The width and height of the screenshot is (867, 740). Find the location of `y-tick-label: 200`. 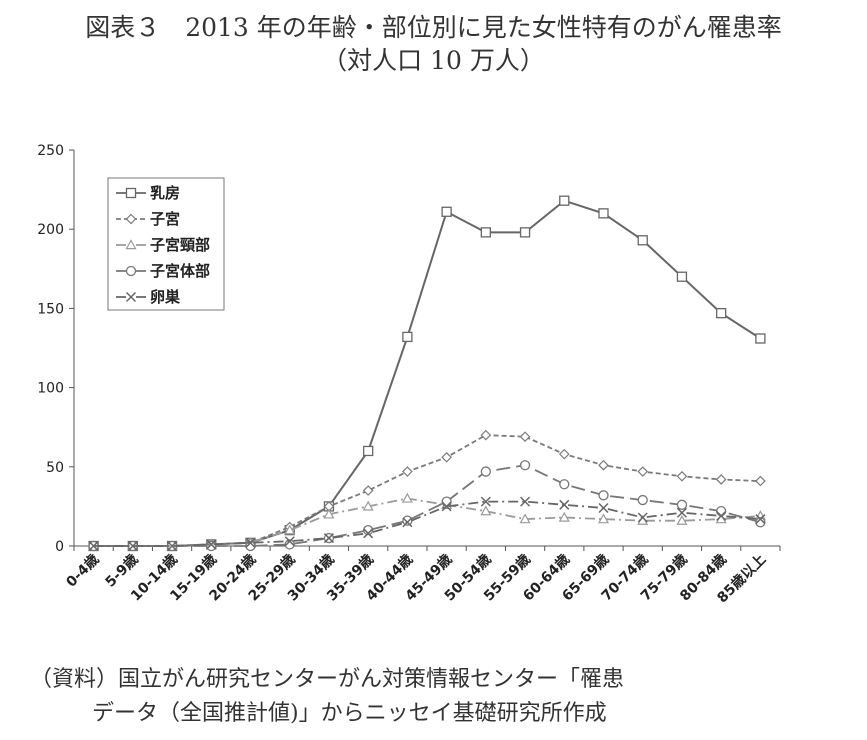

y-tick-label: 200 is located at coordinates (50, 230).